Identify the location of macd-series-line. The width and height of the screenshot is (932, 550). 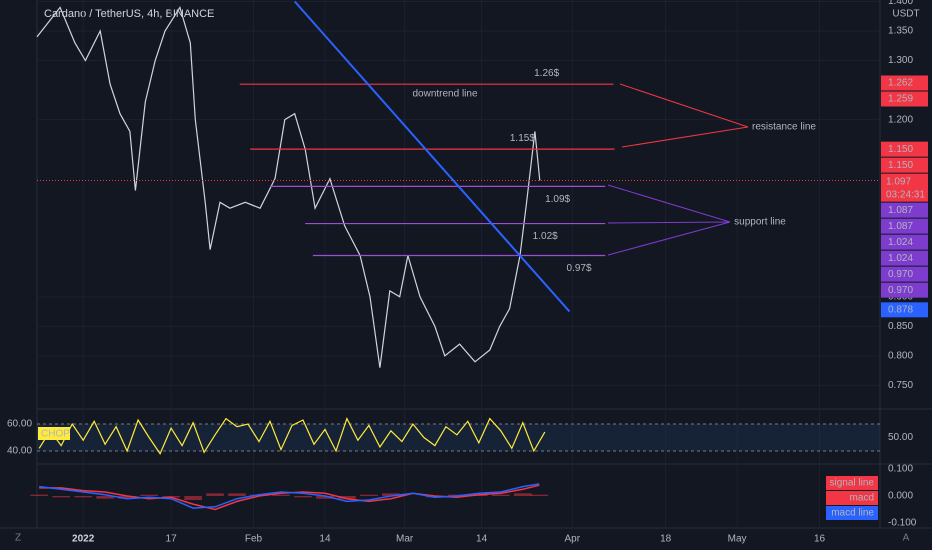
(289, 496).